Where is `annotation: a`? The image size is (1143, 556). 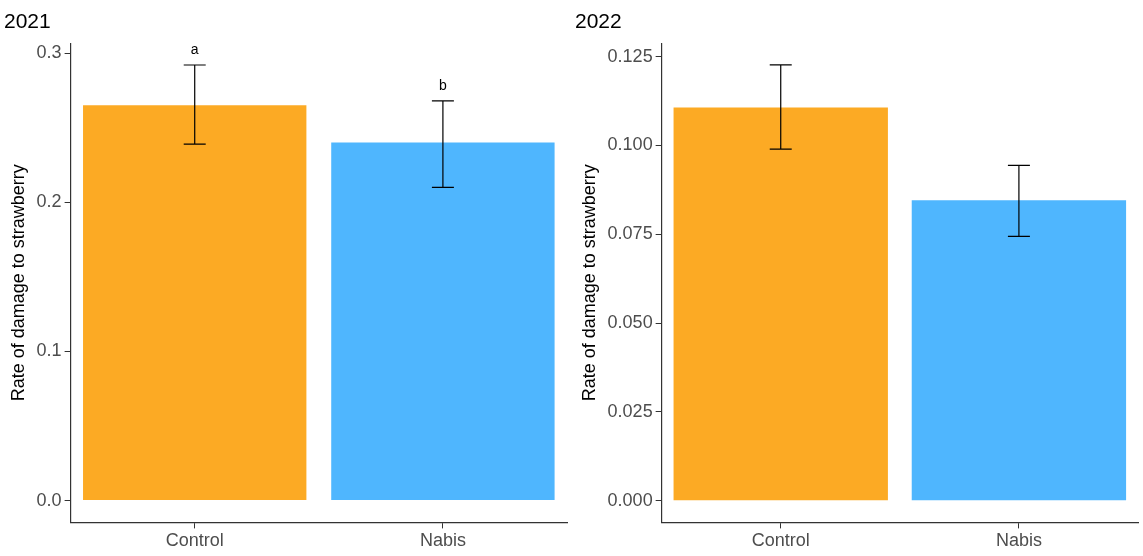
annotation: a is located at coordinates (194, 48).